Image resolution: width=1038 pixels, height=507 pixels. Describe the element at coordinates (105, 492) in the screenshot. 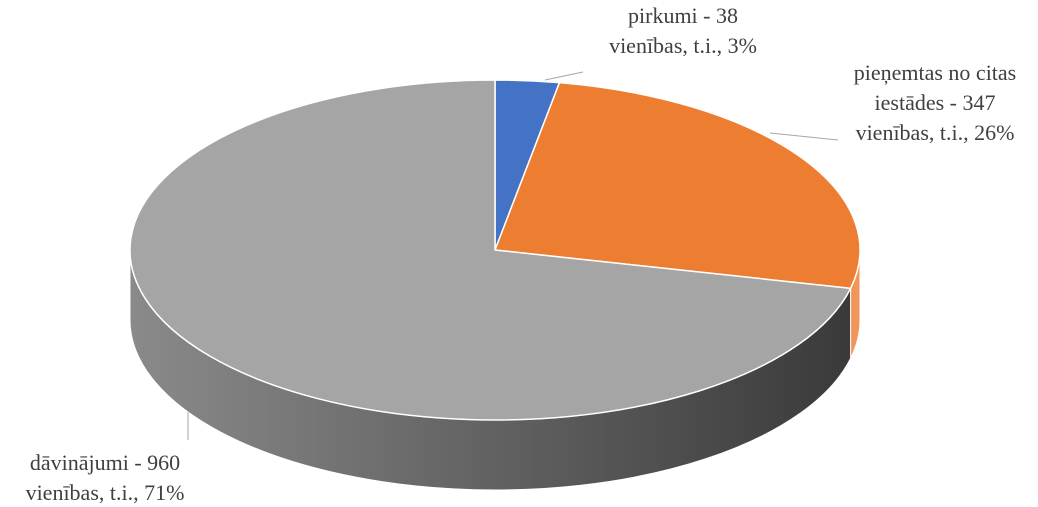

I see `data-label-line: vienības, t.i., 71%` at that location.